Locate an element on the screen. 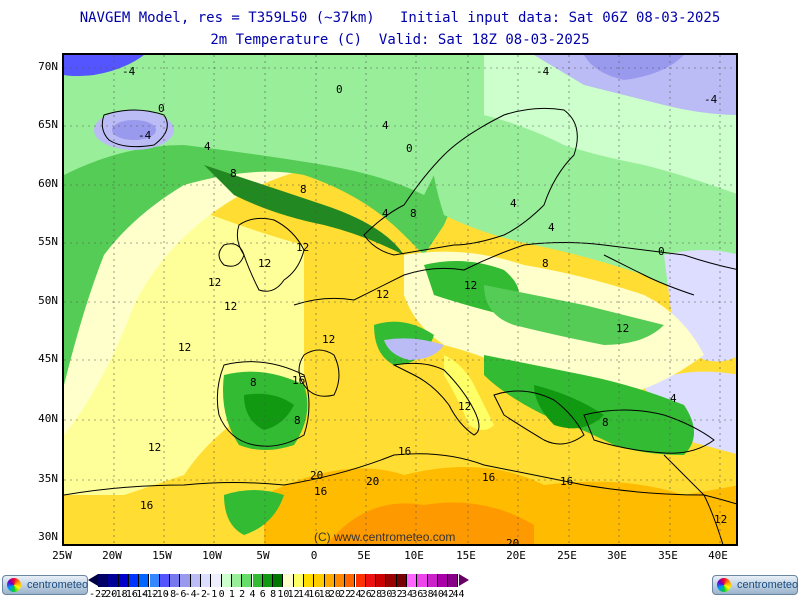 The height and width of the screenshot is (600, 800). lon-label: 30E is located at coordinates (617, 555).